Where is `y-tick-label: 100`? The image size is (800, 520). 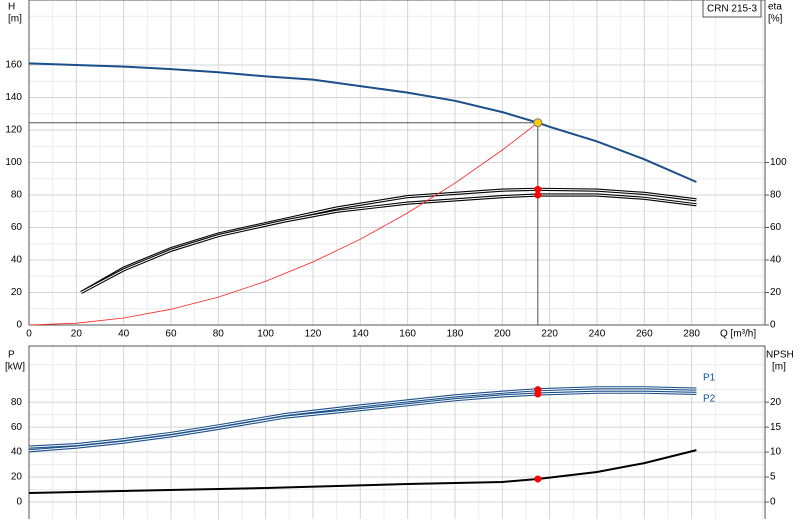 y-tick-label: 100 is located at coordinates (13, 162).